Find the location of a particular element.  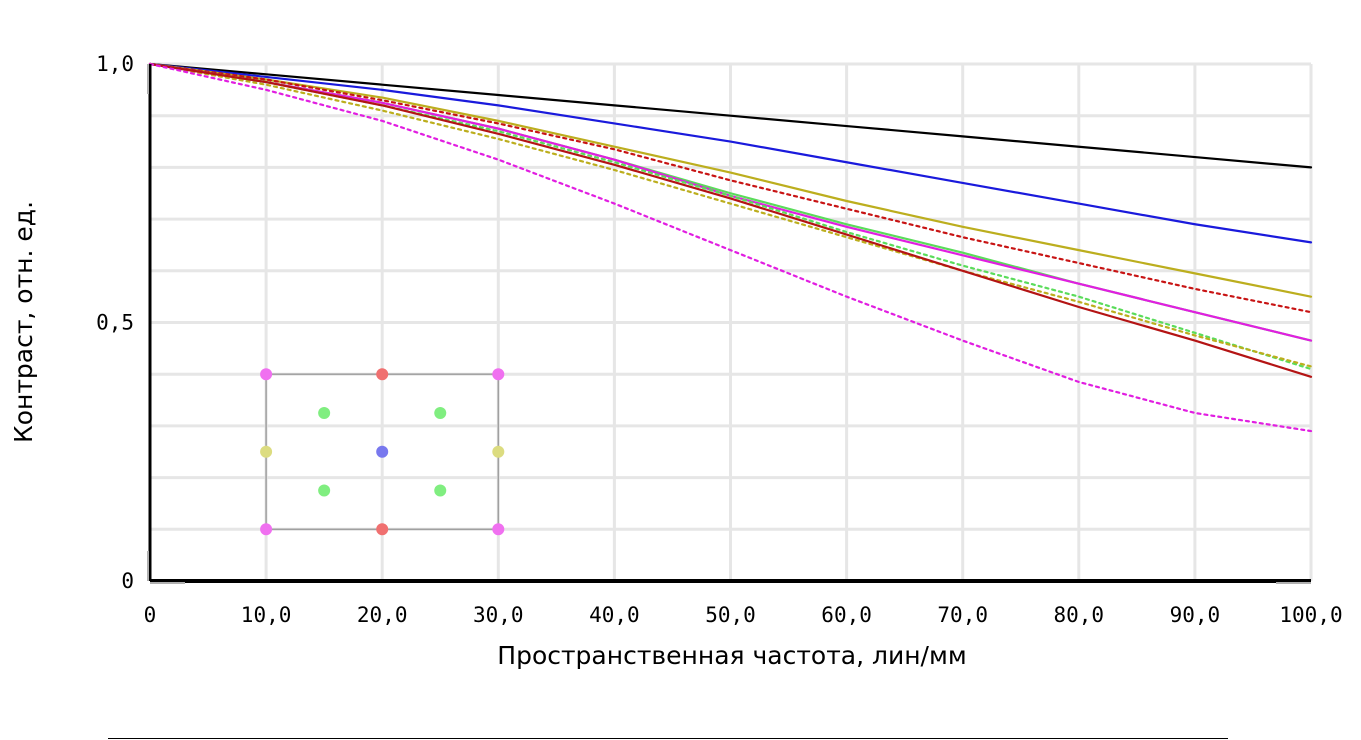

x-axis-title: Пространственная частота, лин/мм is located at coordinates (731, 655).